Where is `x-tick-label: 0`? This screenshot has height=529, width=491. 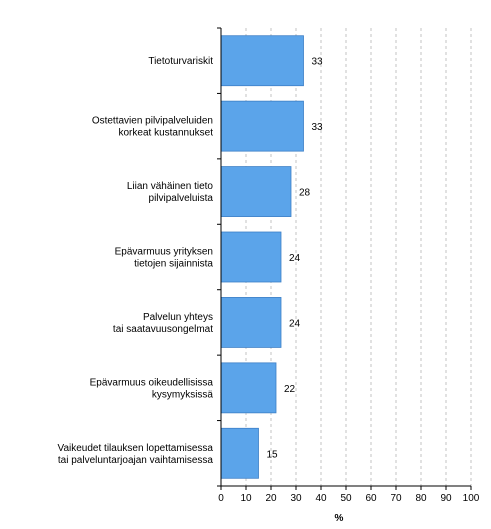 x-tick-label: 0 is located at coordinates (221, 498).